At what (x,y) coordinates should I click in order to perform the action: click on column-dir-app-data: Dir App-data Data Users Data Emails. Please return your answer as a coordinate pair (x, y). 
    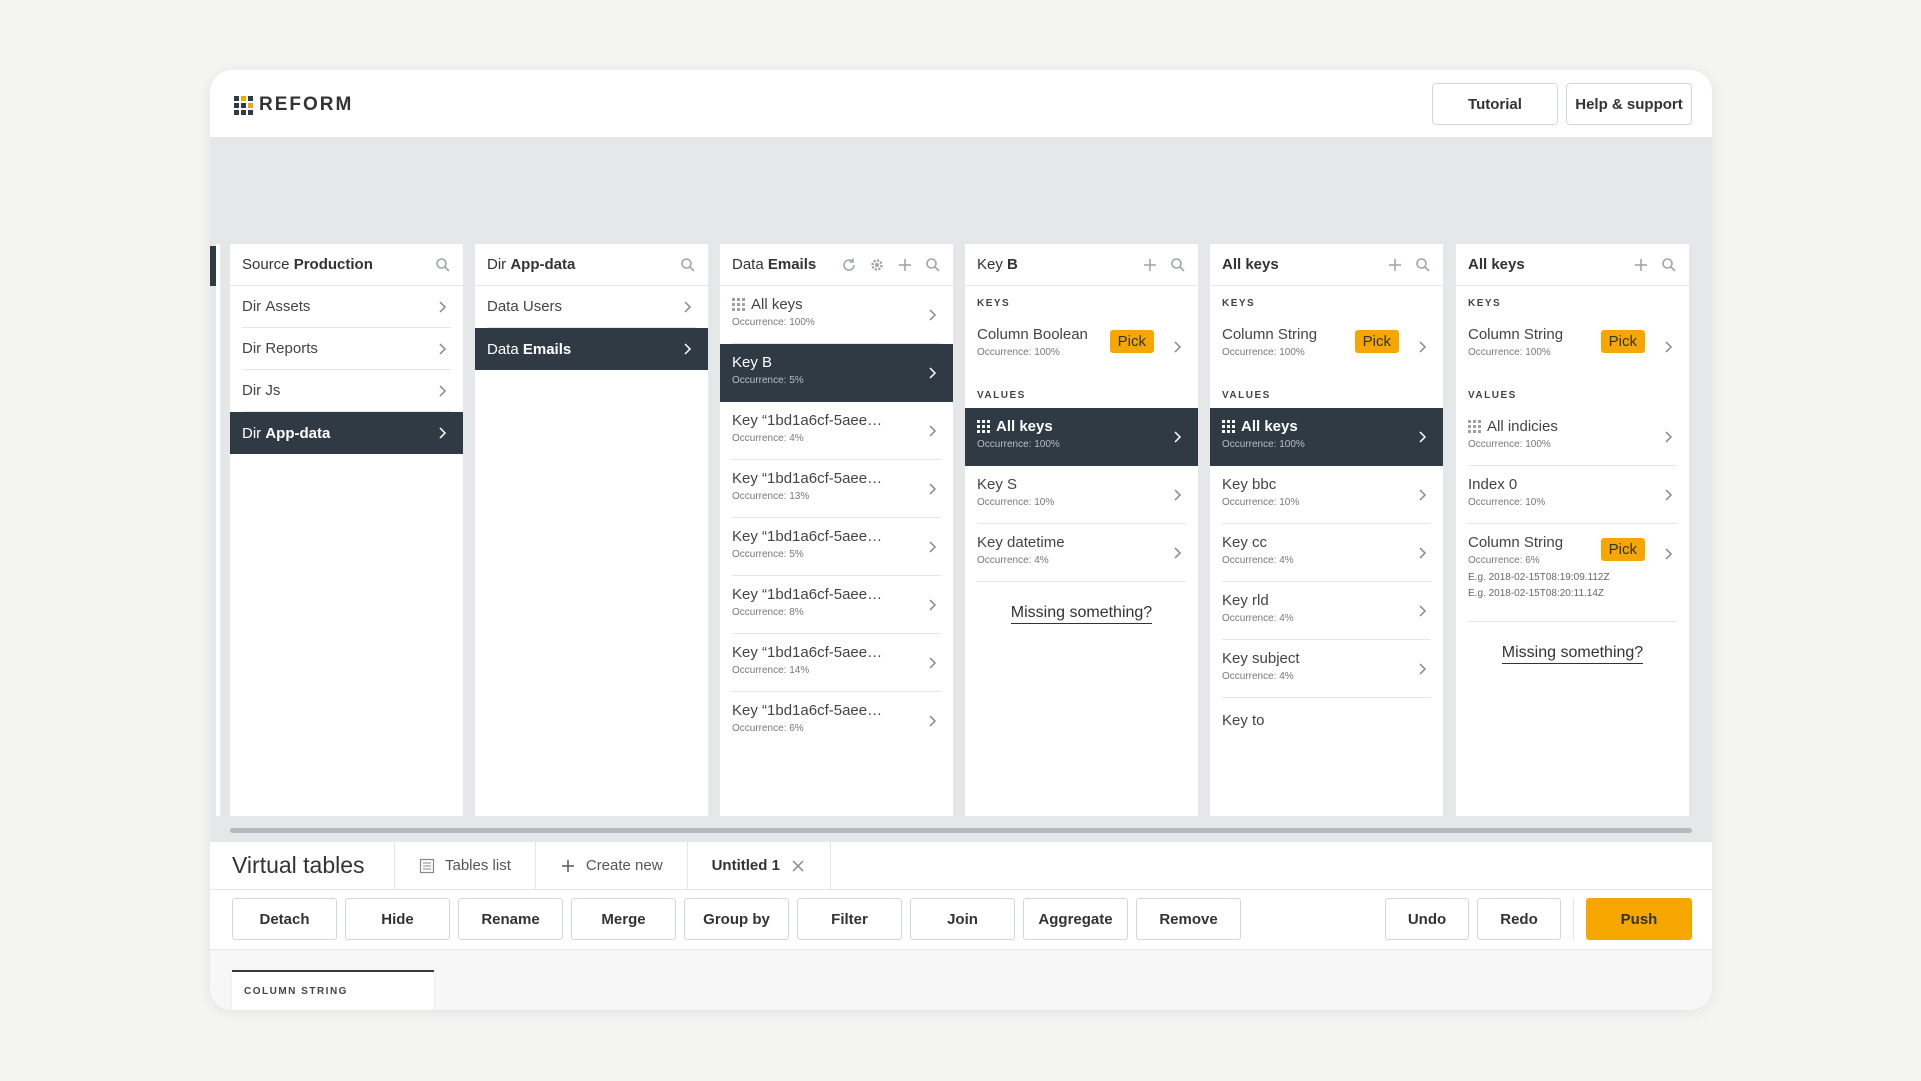
    Looking at the image, I should click on (591, 530).